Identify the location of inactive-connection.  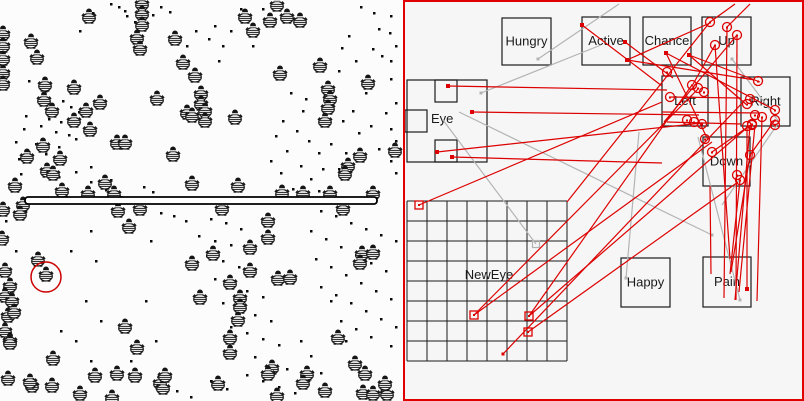
(578, 31).